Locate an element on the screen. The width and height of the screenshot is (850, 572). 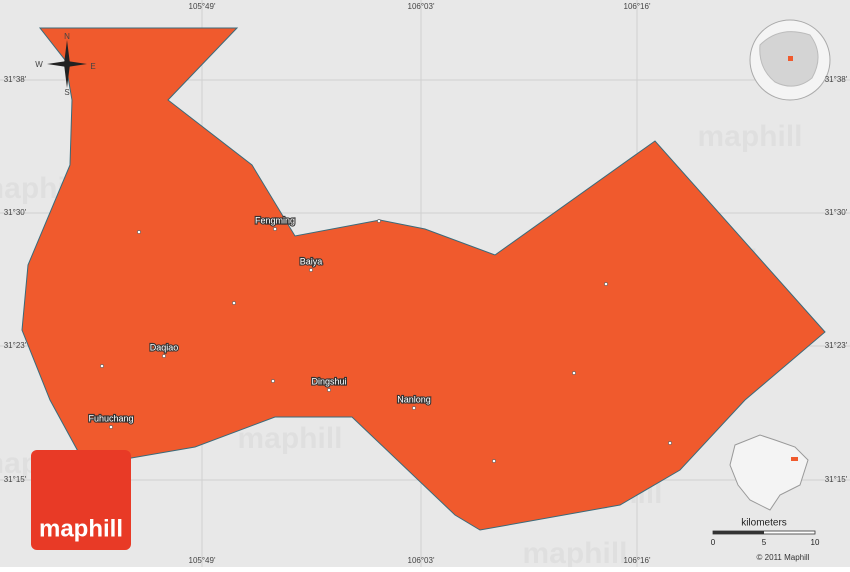
globe-inset is located at coordinates (790, 60).